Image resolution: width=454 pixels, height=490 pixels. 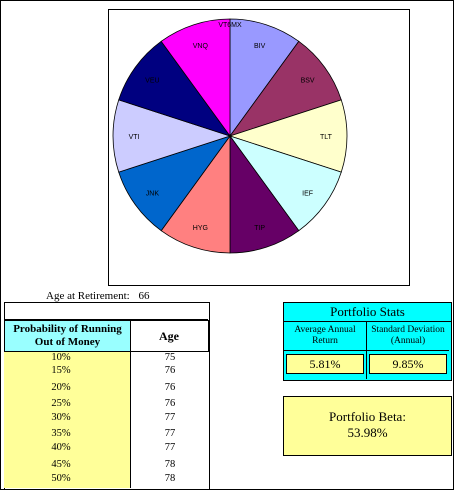 I want to click on probability-cell: 15%, so click(x=61, y=370).